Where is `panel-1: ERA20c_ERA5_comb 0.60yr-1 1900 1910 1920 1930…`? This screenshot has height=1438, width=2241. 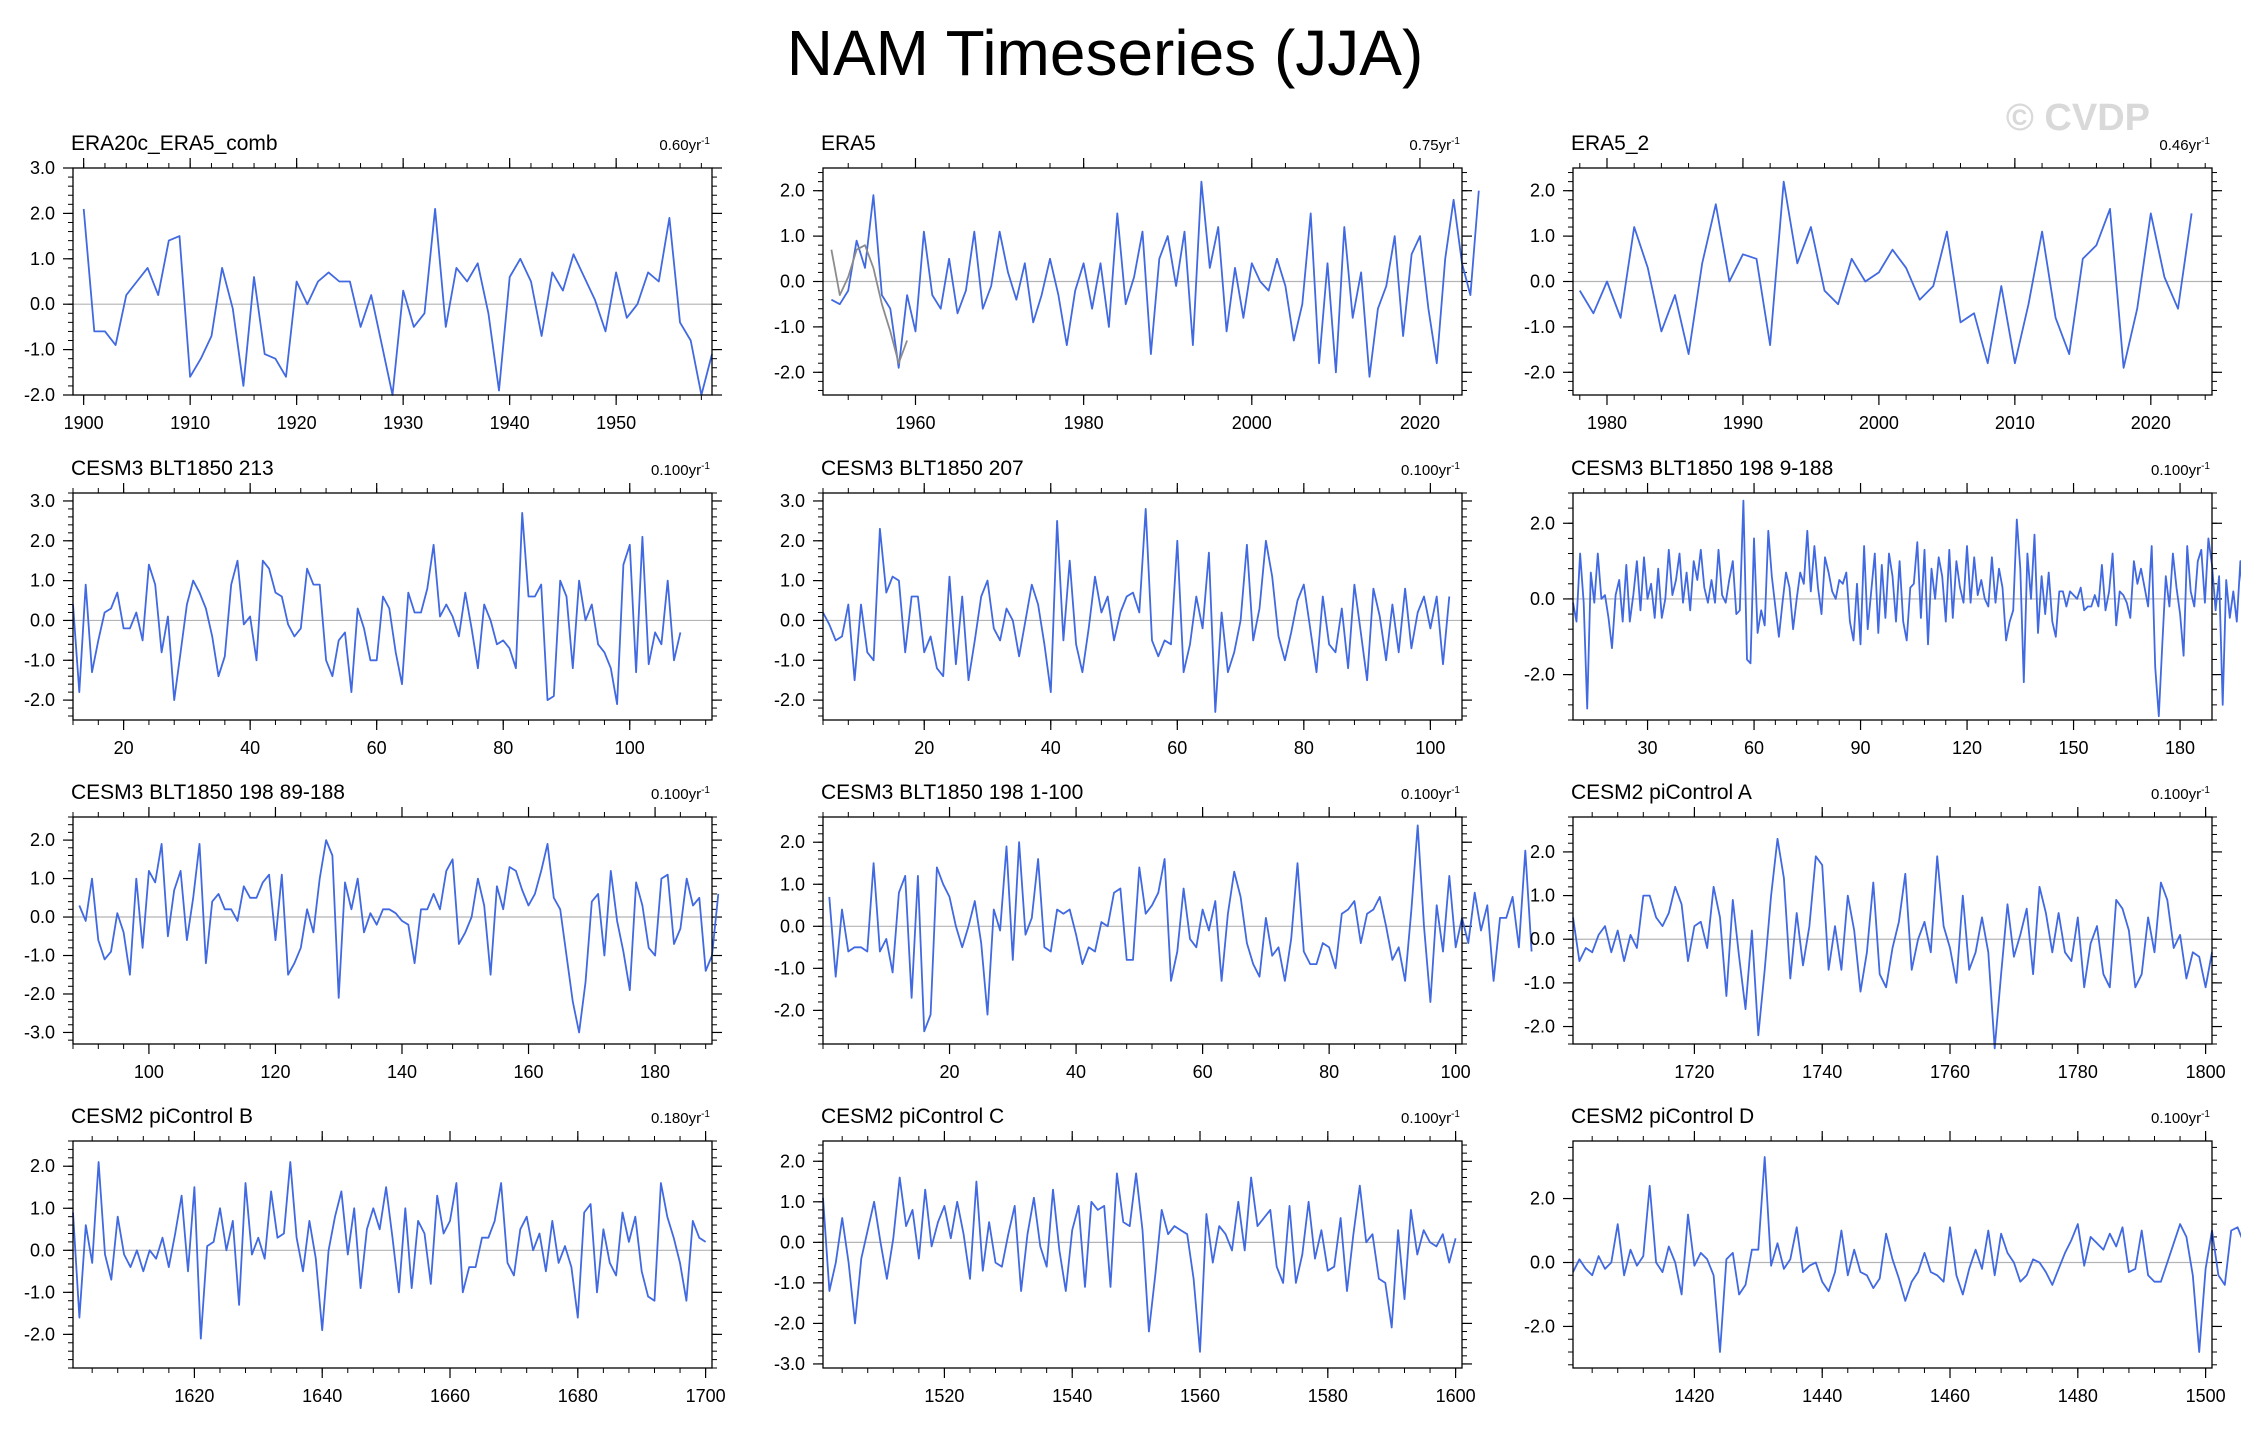 panel-1: ERA20c_ERA5_comb 0.60yr-1 1900 1910 1920 1930… is located at coordinates (373, 282).